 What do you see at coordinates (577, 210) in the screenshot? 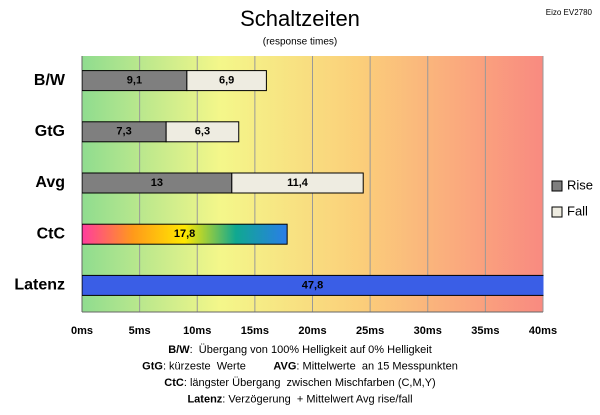
I see `legend-label: Fall` at bounding box center [577, 210].